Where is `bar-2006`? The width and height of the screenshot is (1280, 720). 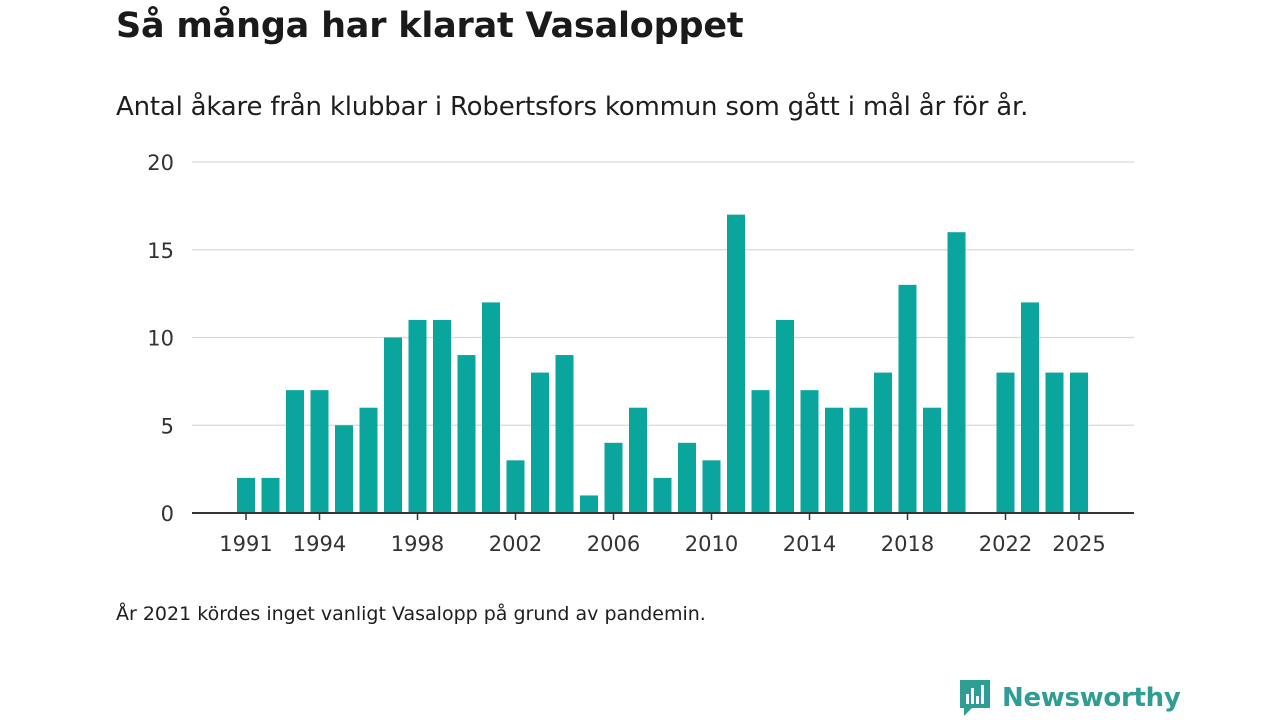
bar-2006 is located at coordinates (613, 477).